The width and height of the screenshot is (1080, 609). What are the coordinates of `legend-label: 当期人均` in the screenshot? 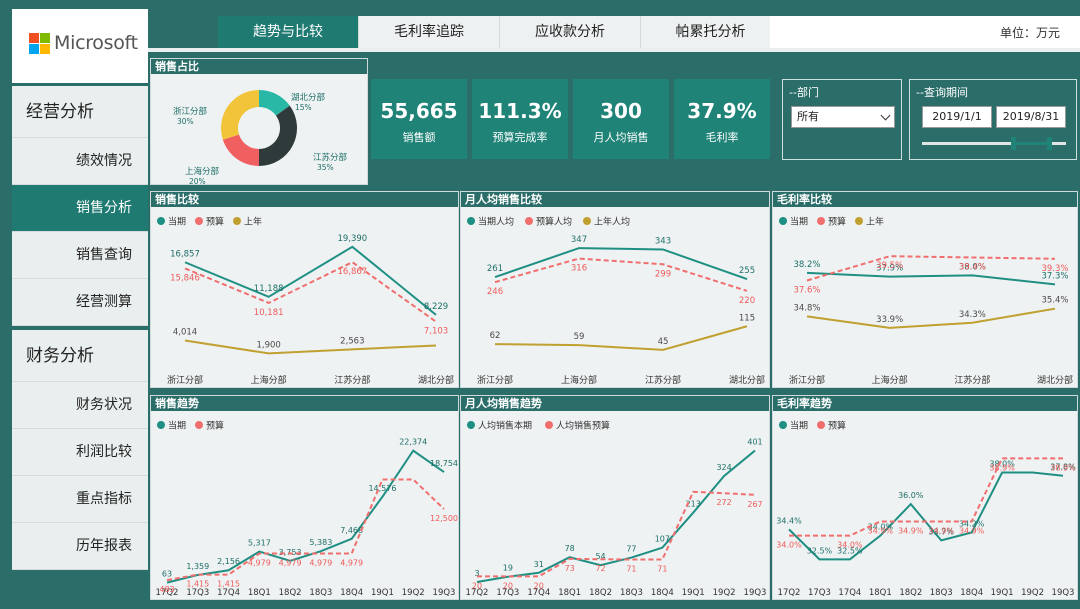 It's located at (496, 222).